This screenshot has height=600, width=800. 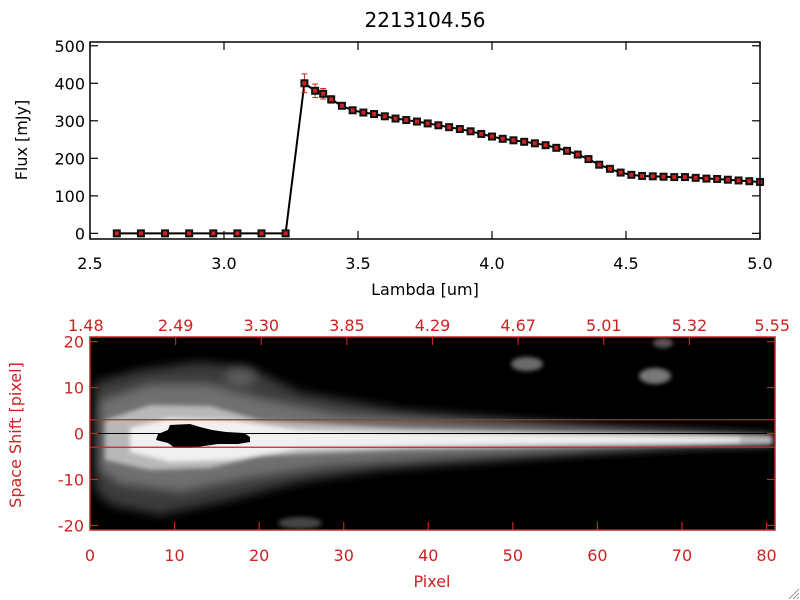 What do you see at coordinates (223, 263) in the screenshot?
I see `x-tick-label: 3.0` at bounding box center [223, 263].